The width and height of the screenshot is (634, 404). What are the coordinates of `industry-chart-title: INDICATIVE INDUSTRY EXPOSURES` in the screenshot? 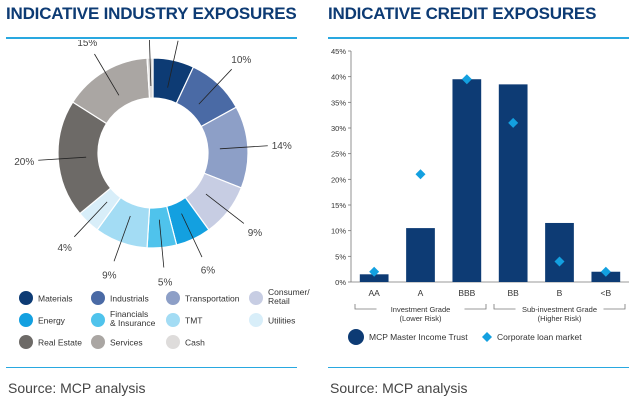 It's located at (151, 13).